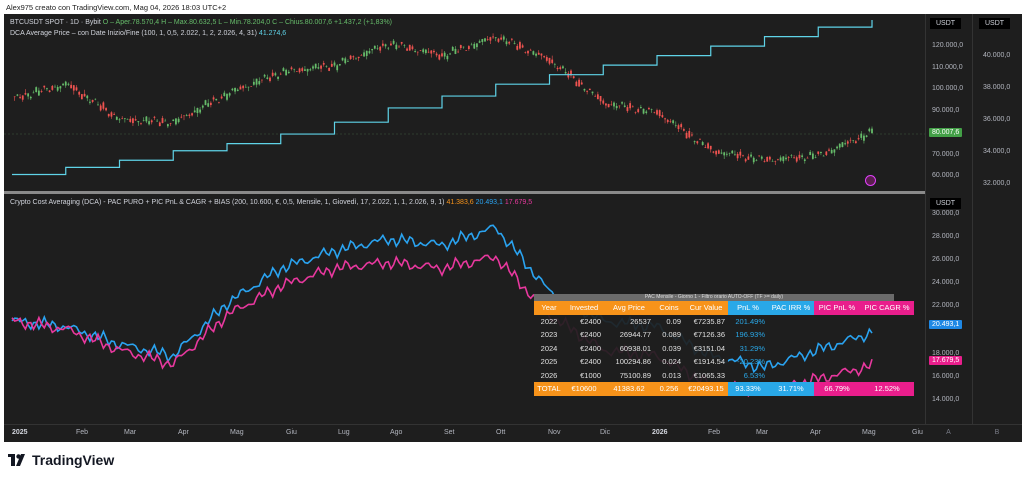  Describe the element at coordinates (605, 432) in the screenshot. I see `time-tick: Dic` at that location.